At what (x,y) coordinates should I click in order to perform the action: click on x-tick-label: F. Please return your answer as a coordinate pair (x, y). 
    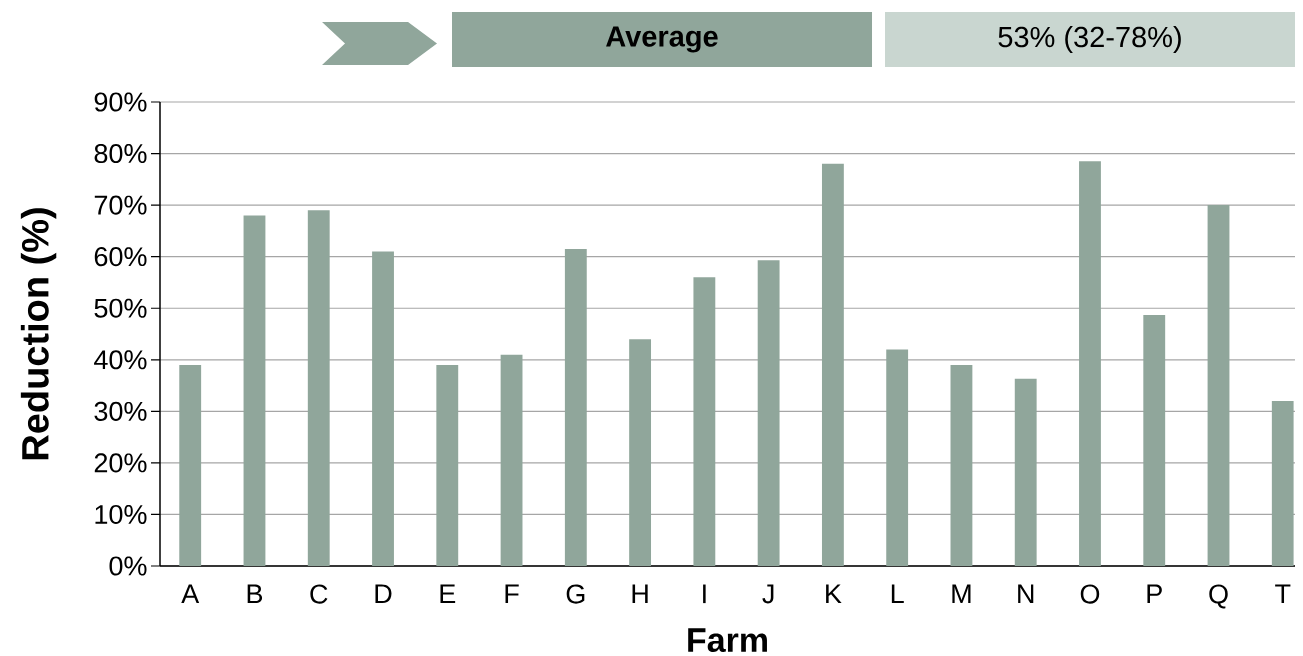
    Looking at the image, I should click on (512, 594).